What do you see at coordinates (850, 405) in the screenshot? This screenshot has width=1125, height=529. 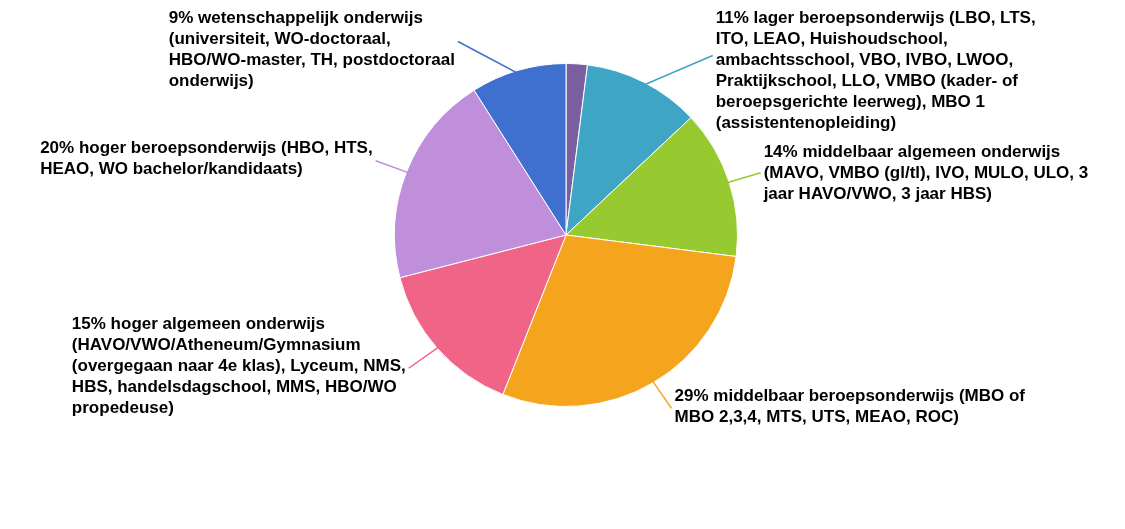 I see `slice-label: 29% middelbaar beroepsonderwijs (MBO of MBO 2,3,4, MTS, UTS, MEAO, ROC)` at bounding box center [850, 405].